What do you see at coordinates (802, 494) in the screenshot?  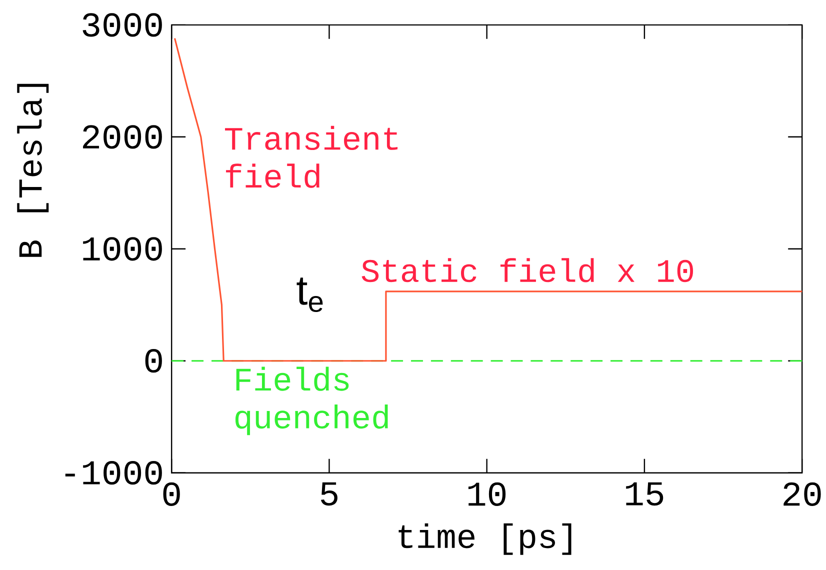 I see `x-tick-label: 20` at bounding box center [802, 494].